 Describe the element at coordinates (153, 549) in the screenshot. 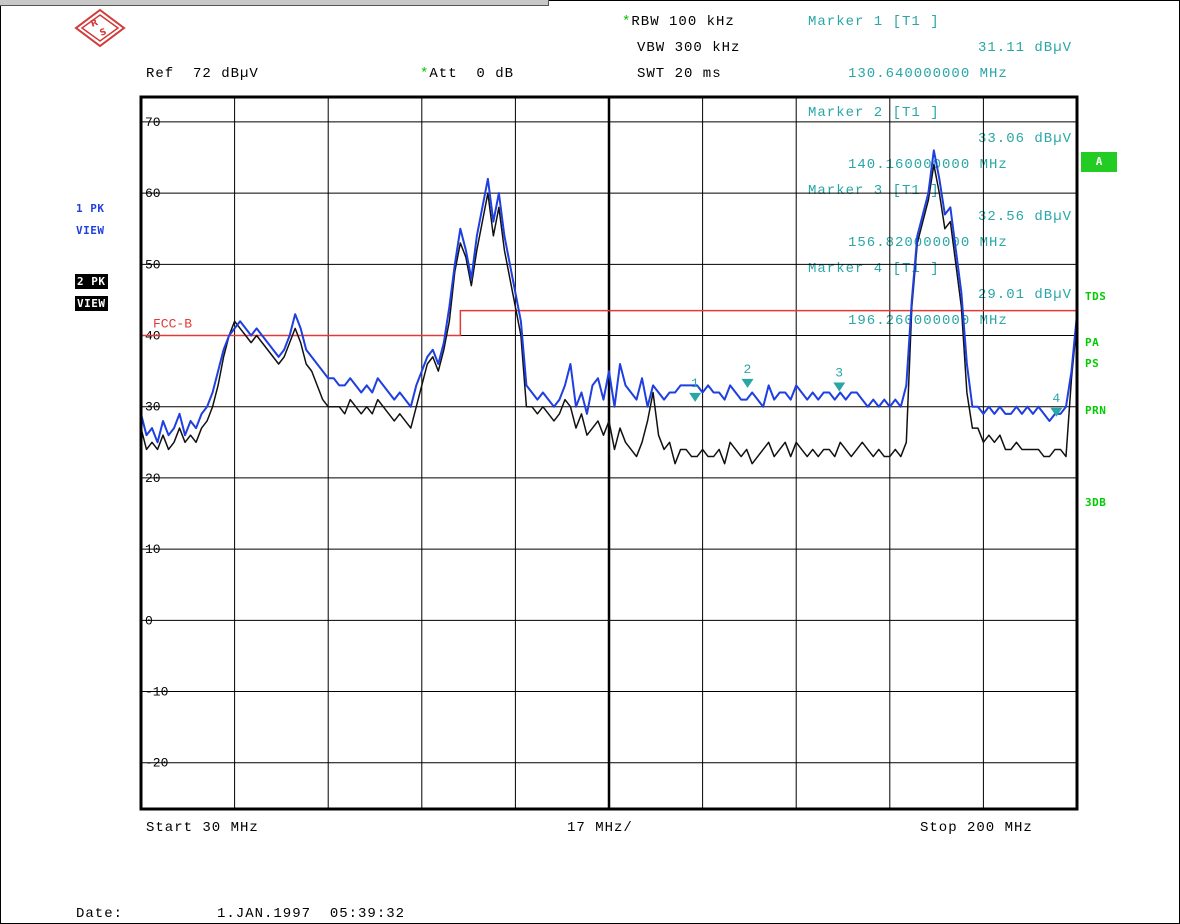

I see `y-tick-label: 10` at that location.